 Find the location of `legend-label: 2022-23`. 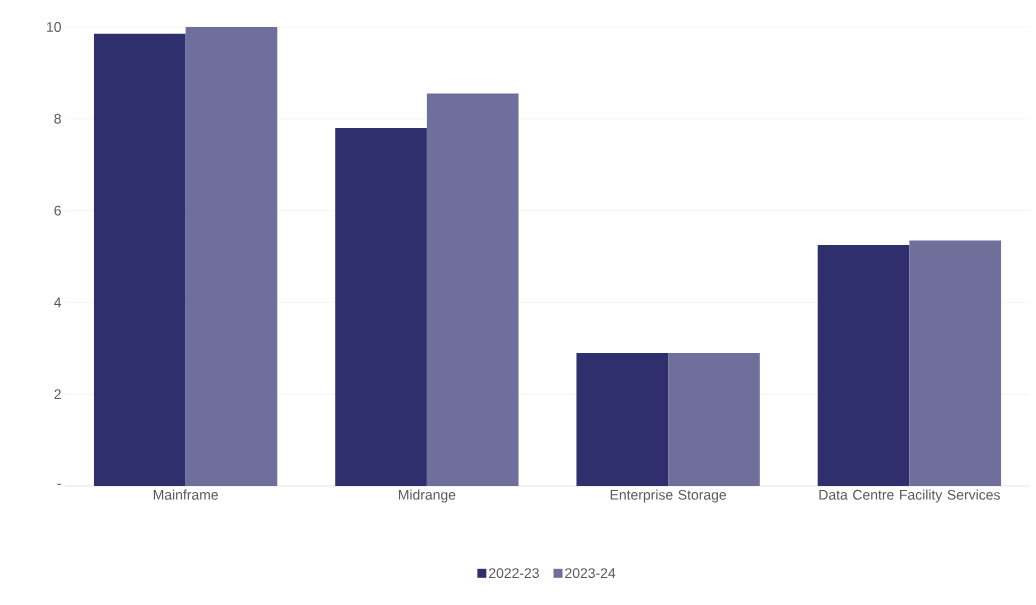

legend-label: 2022-23 is located at coordinates (514, 573).